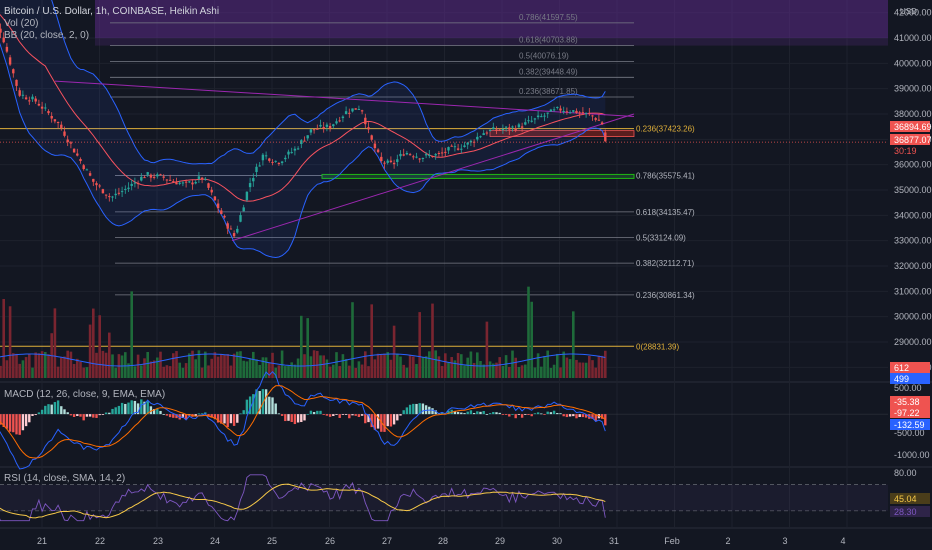 The width and height of the screenshot is (932, 550). I want to click on time-tick-label: 3, so click(784, 541).